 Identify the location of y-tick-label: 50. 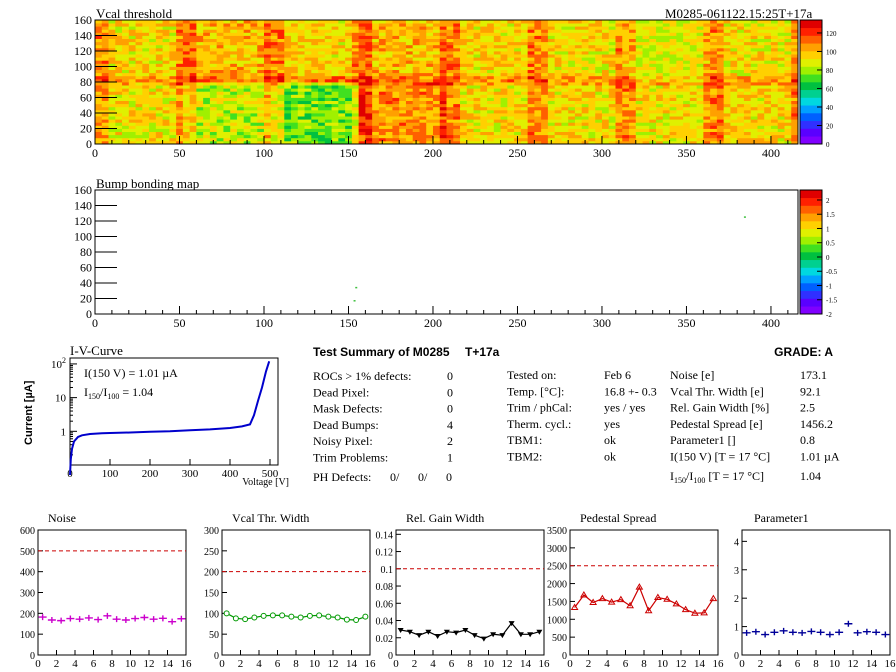
(214, 635).